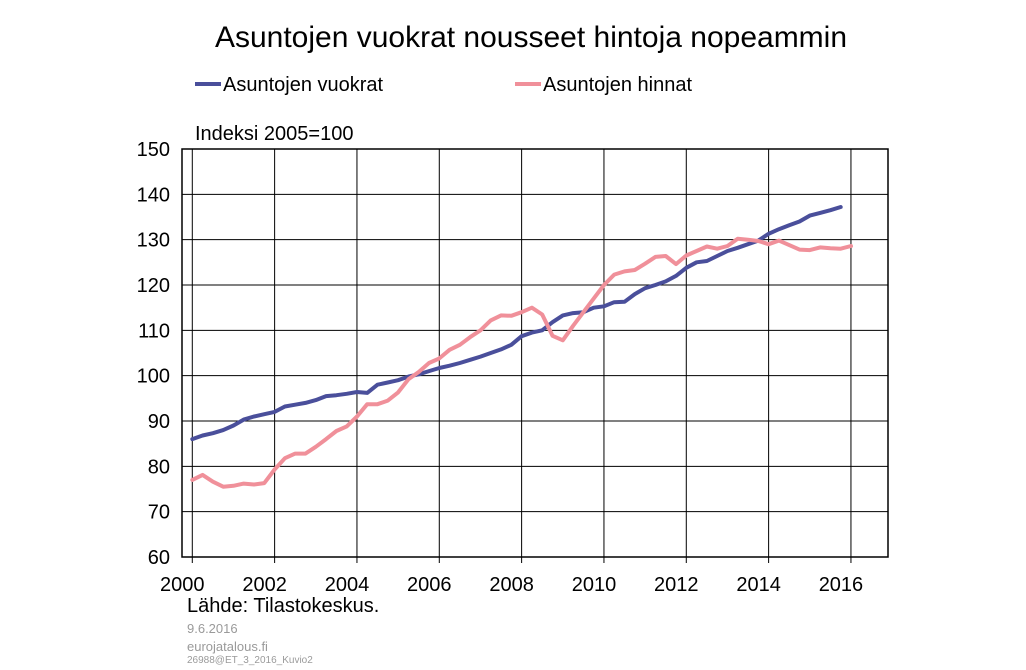 The width and height of the screenshot is (1026, 670). What do you see at coordinates (154, 331) in the screenshot?
I see `y-tick-label: 110` at bounding box center [154, 331].